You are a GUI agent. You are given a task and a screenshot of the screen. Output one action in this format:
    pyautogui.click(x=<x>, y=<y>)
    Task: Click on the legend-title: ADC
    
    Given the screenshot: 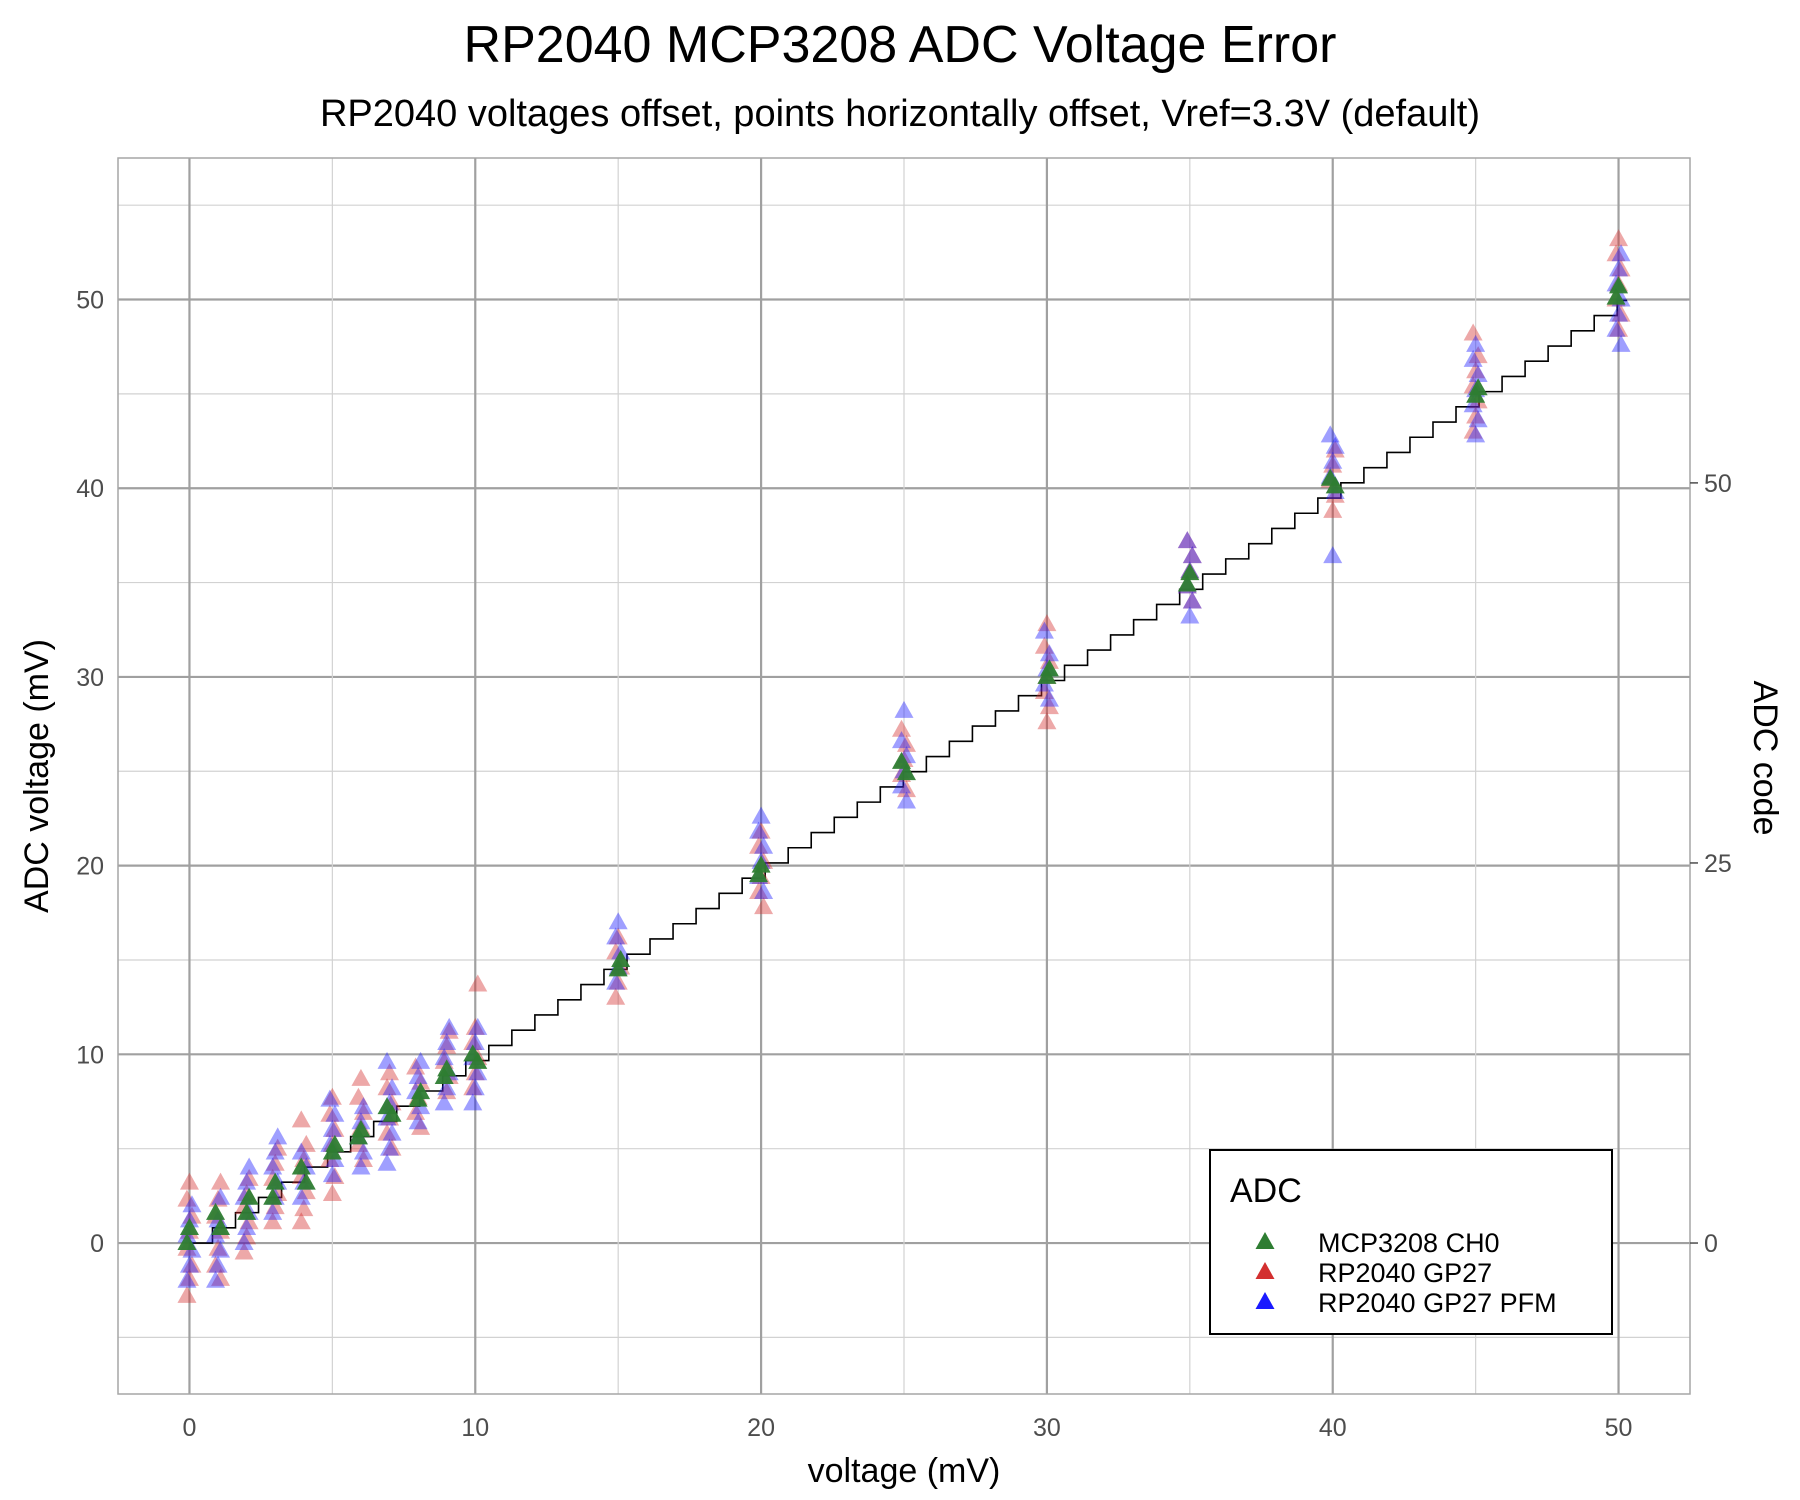 What is the action you would take?
    pyautogui.click(x=1266, y=1191)
    